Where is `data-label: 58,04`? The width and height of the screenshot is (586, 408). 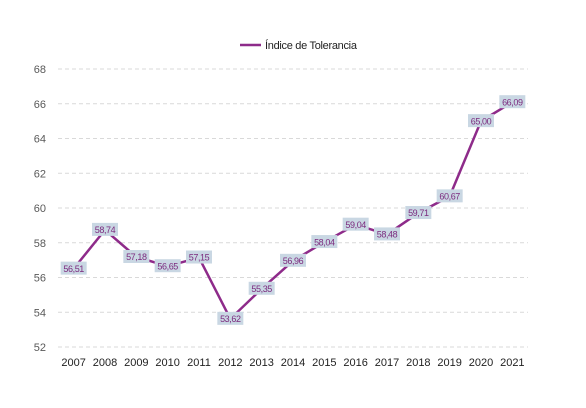 data-label: 58,04 is located at coordinates (324, 242).